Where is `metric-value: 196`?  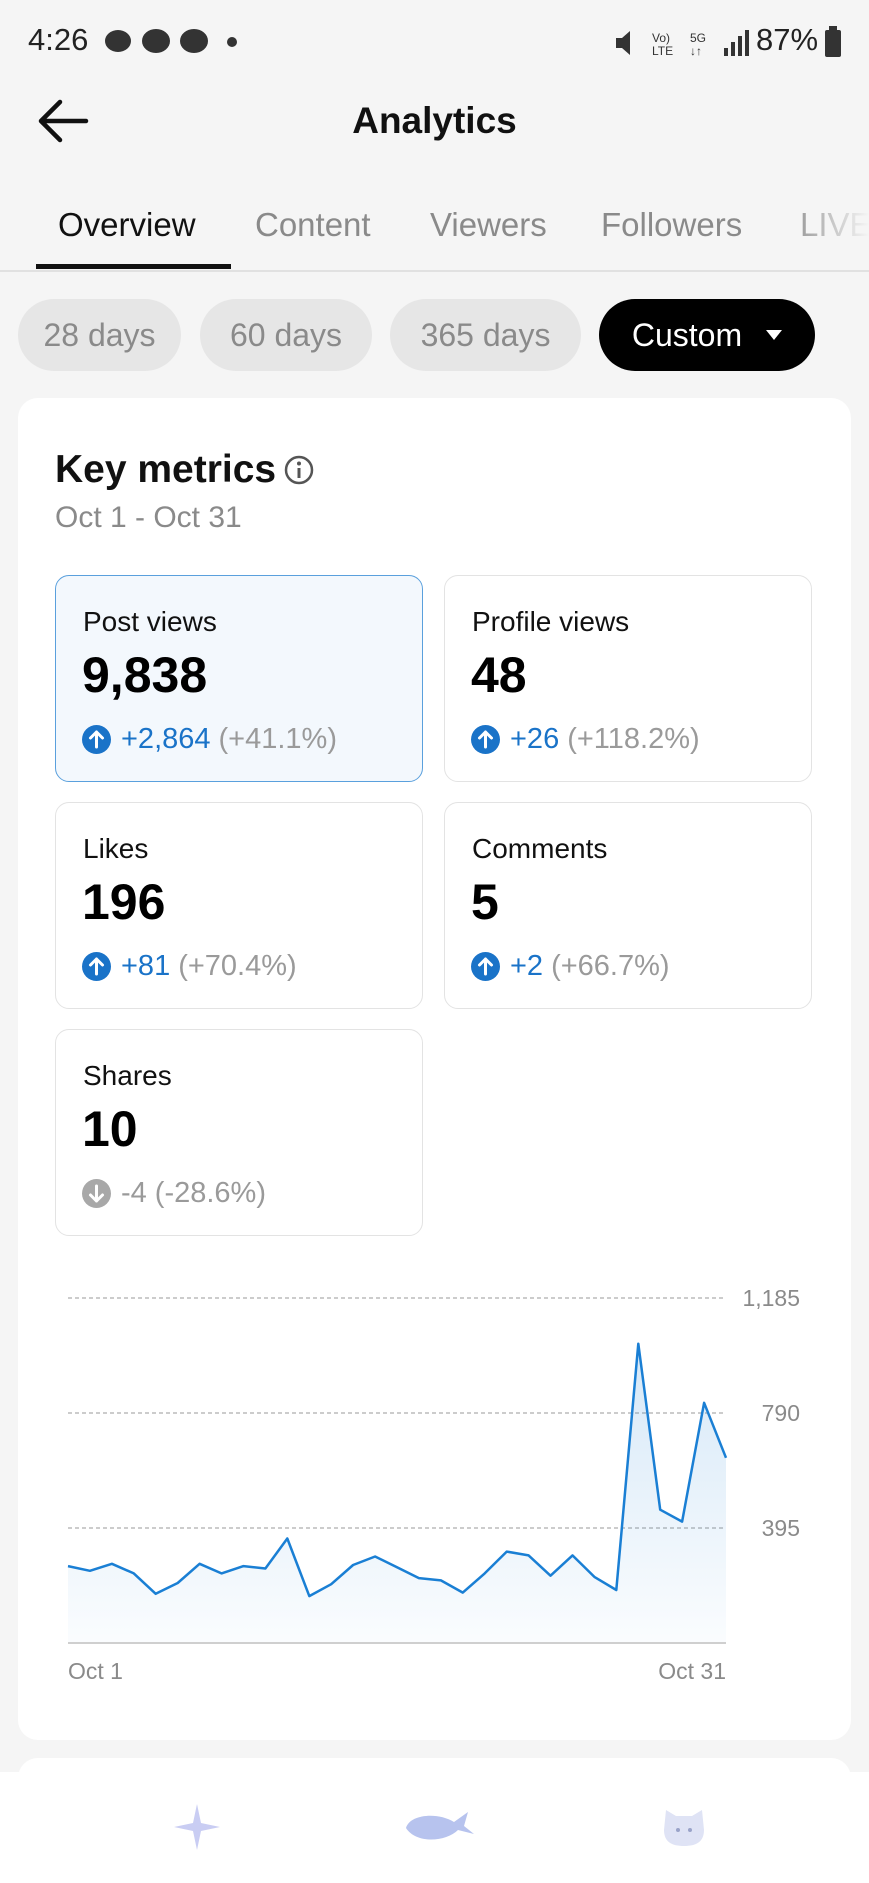 metric-value: 196 is located at coordinates (124, 902).